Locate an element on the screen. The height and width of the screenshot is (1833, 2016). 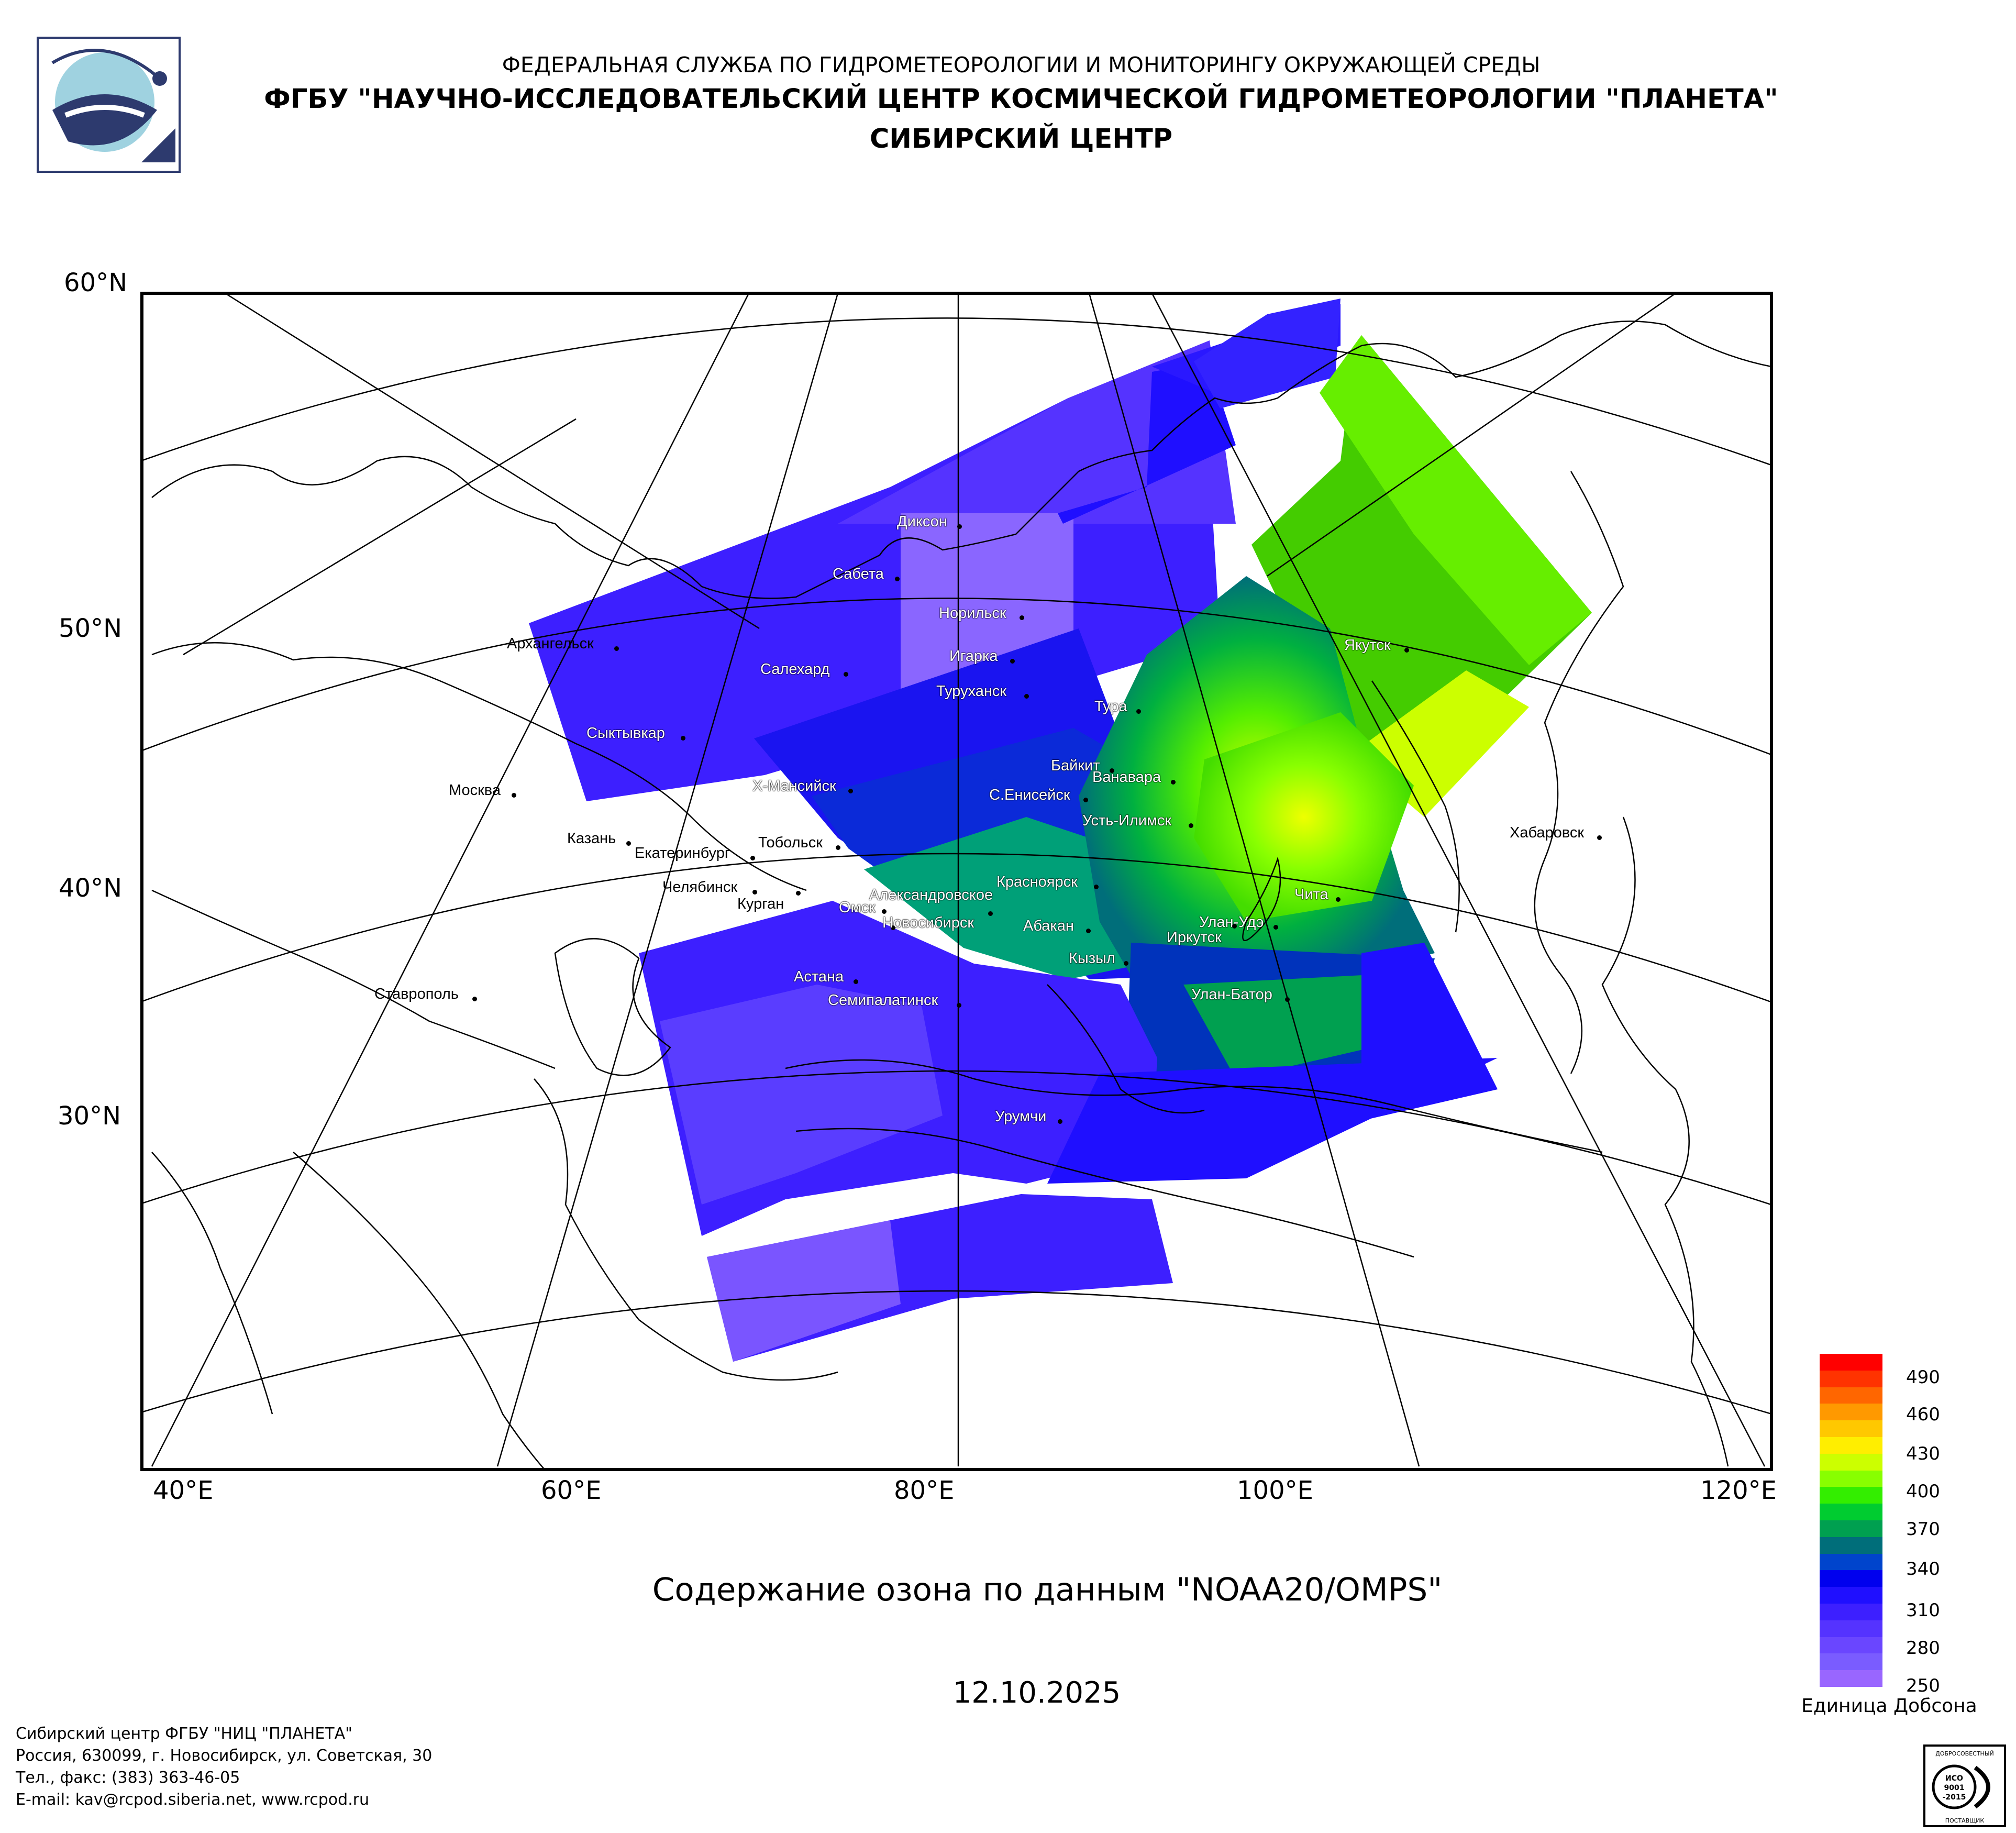
iso-text-bottom: ПОСТАВЩИК is located at coordinates (1965, 1820).